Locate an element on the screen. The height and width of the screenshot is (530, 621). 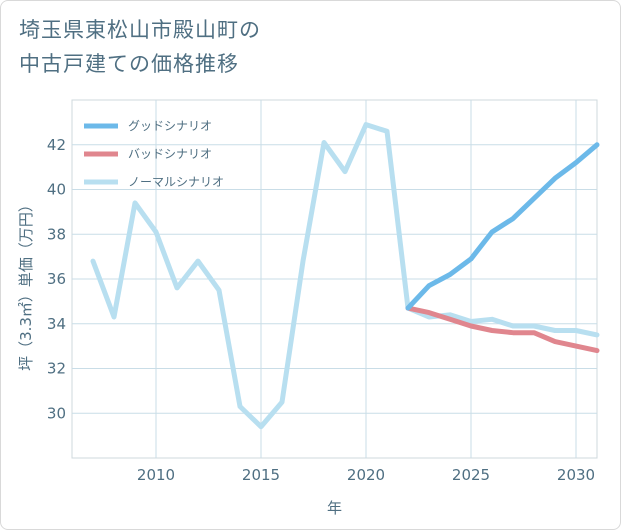
x-tick-label: 2030 is located at coordinates (576, 475).